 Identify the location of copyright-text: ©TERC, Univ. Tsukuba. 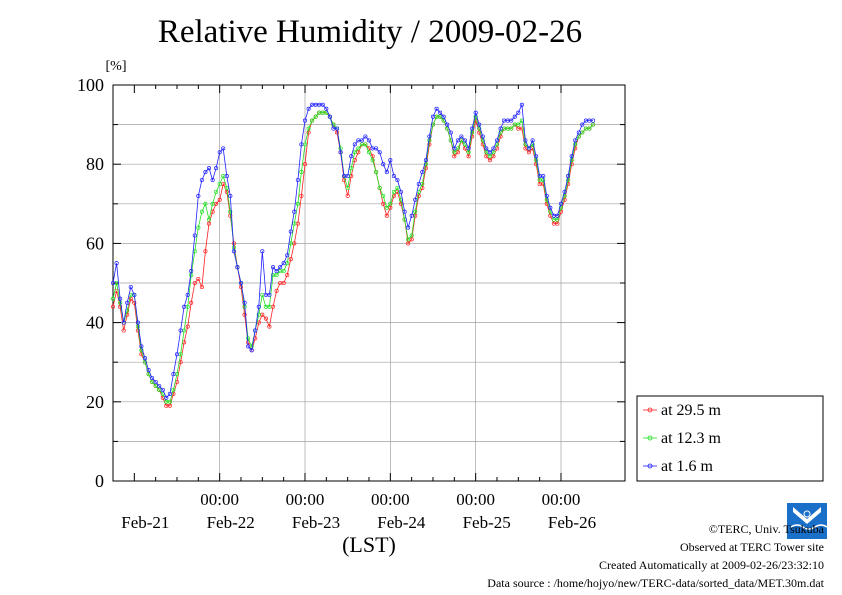
(766, 529).